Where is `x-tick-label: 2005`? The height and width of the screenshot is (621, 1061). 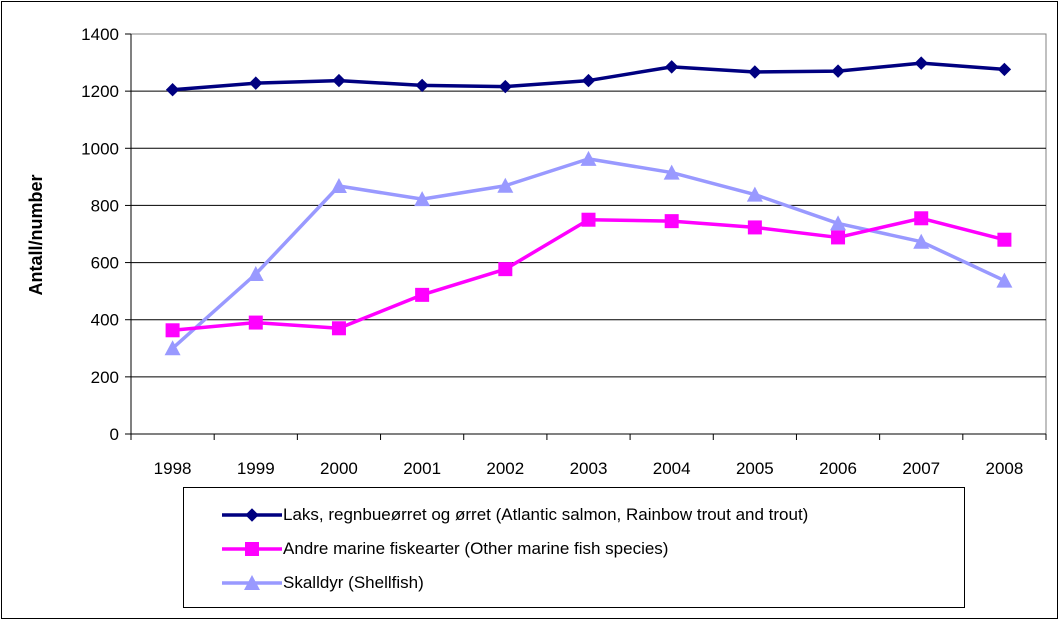 x-tick-label: 2005 is located at coordinates (755, 468).